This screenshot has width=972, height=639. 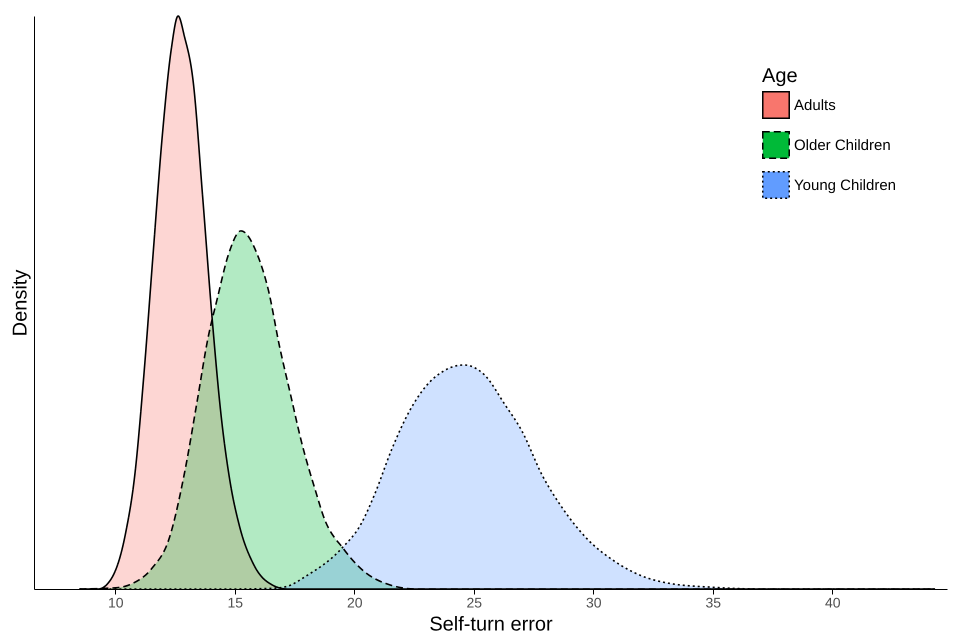 I want to click on x-tick-label: 35, so click(x=713, y=602).